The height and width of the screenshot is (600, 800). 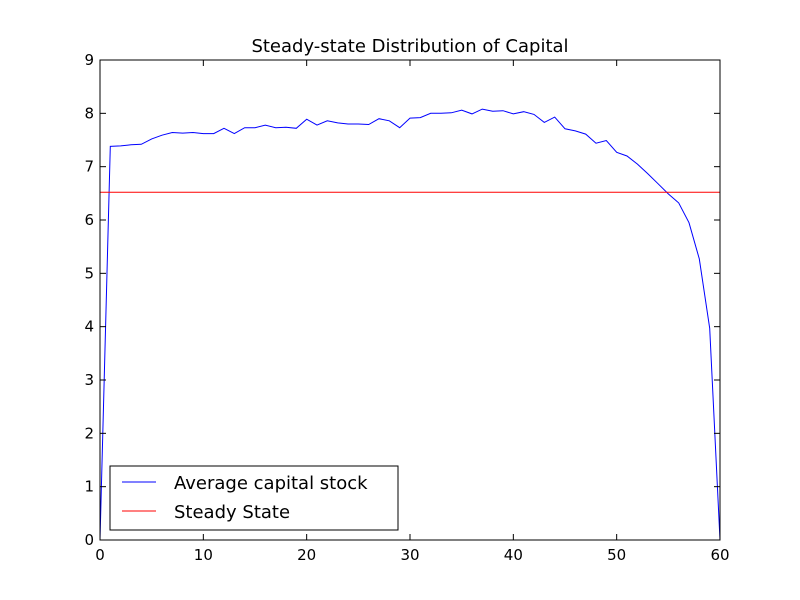 What do you see at coordinates (100, 555) in the screenshot?
I see `x-tick-label: 0` at bounding box center [100, 555].